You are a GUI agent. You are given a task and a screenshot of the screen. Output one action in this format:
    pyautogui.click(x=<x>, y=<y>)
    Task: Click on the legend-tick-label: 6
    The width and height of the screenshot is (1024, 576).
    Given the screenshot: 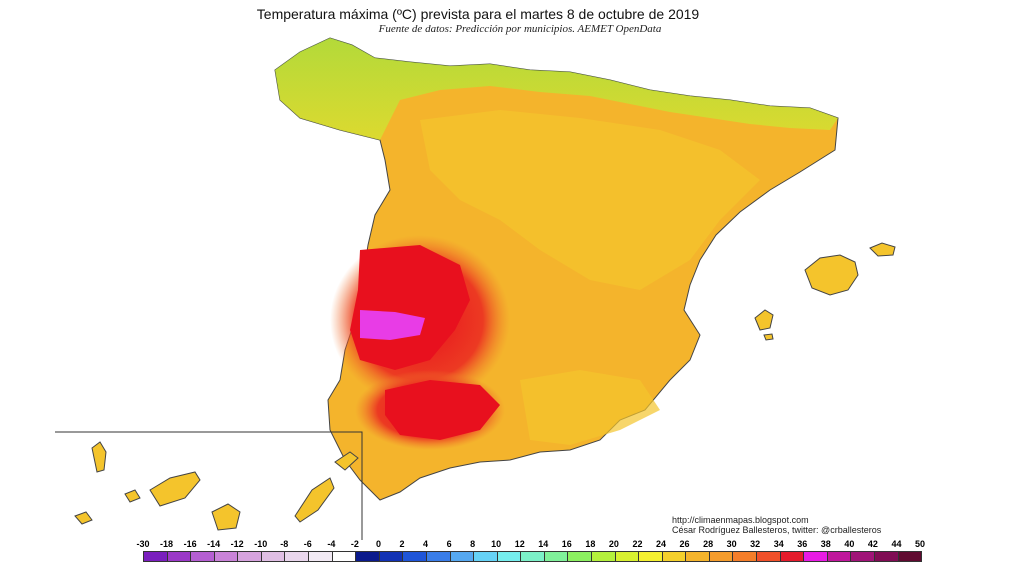 What is the action you would take?
    pyautogui.click(x=449, y=544)
    